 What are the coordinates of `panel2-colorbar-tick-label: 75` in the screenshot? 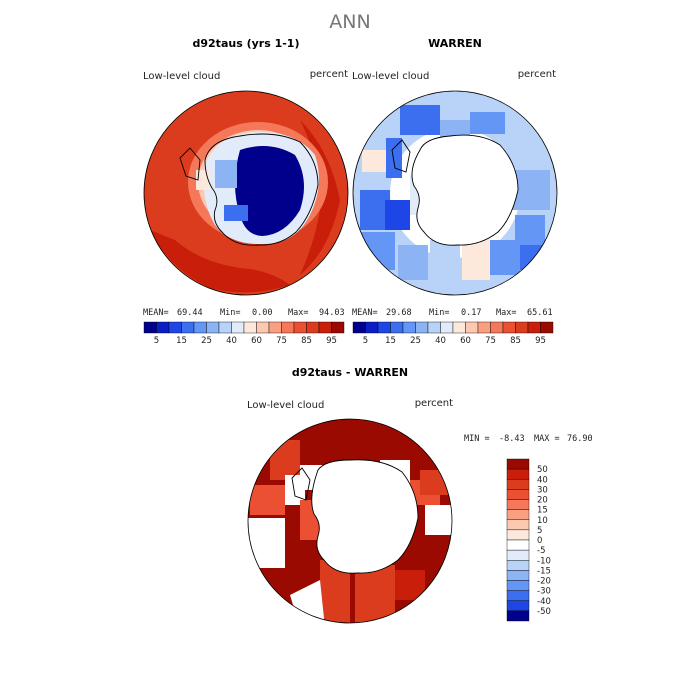 It's located at (490, 341).